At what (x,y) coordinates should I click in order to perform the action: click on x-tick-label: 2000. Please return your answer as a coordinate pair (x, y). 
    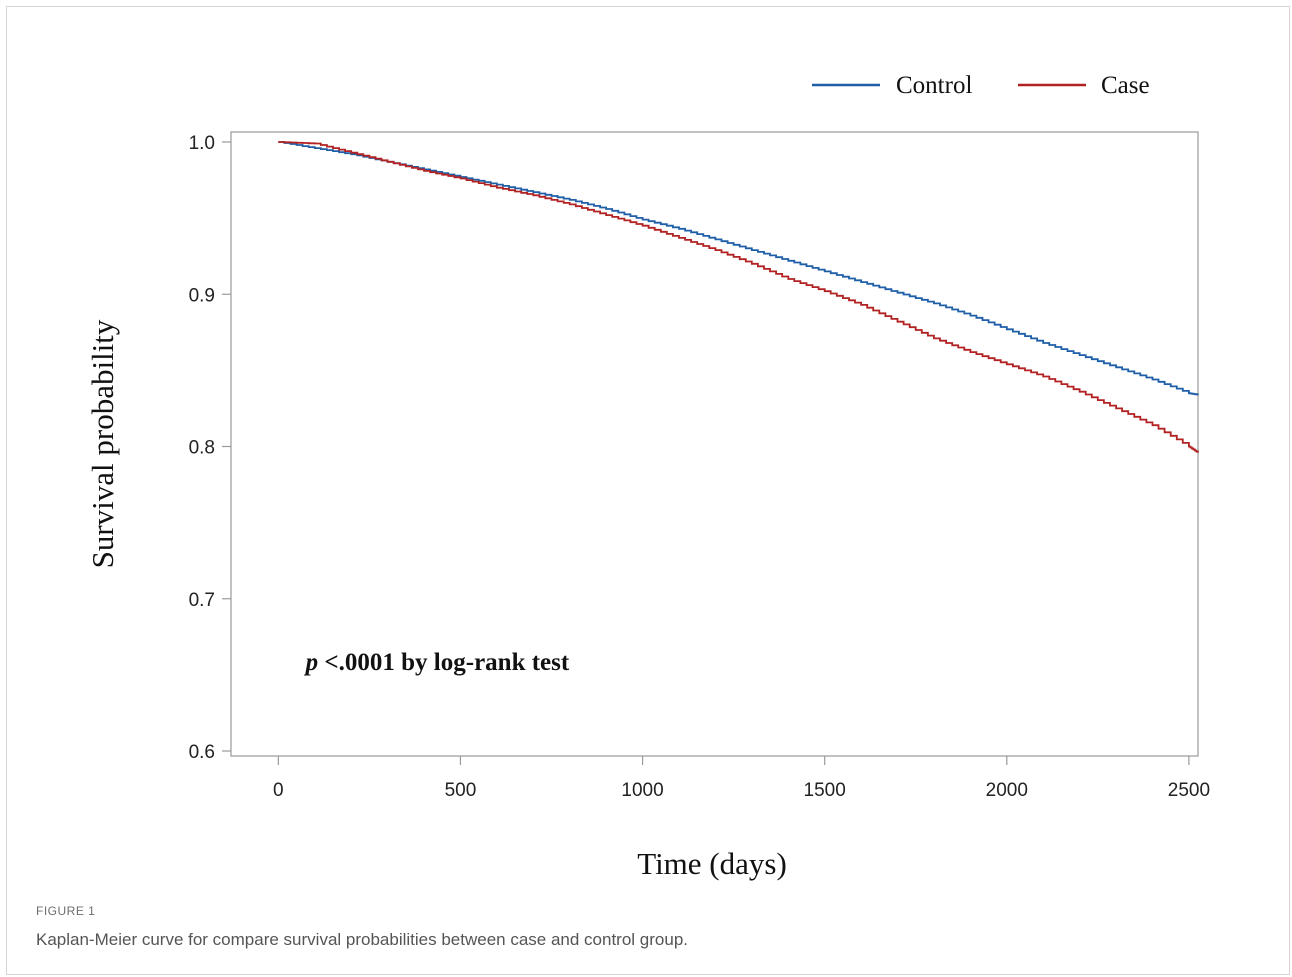
    Looking at the image, I should click on (1007, 790).